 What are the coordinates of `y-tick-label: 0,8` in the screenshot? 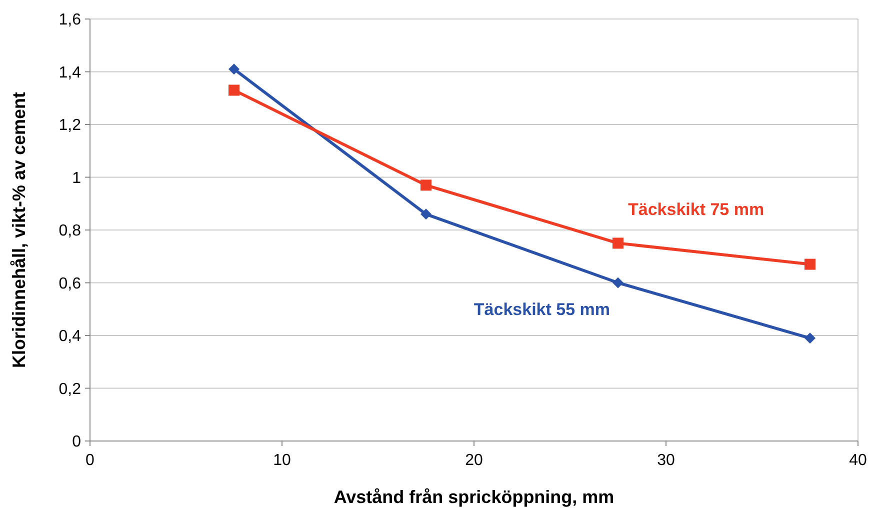 It's located at (70, 231).